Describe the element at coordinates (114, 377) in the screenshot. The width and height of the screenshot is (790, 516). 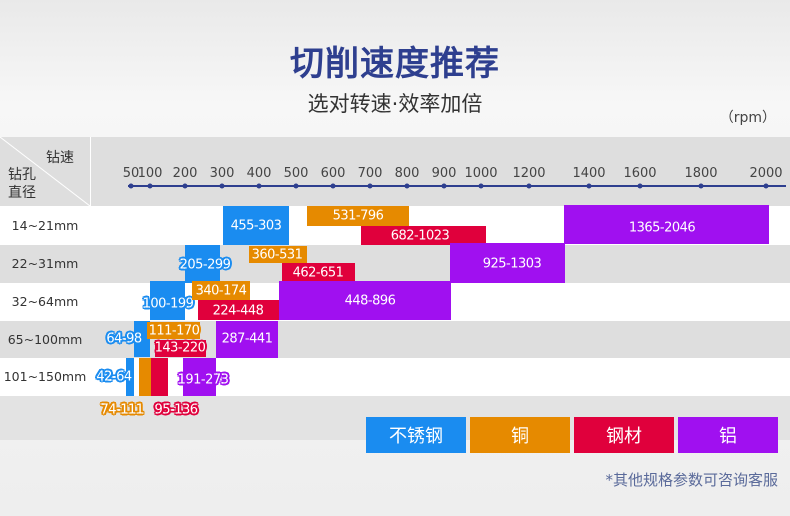
I see `bar-value-label: 42-64` at that location.